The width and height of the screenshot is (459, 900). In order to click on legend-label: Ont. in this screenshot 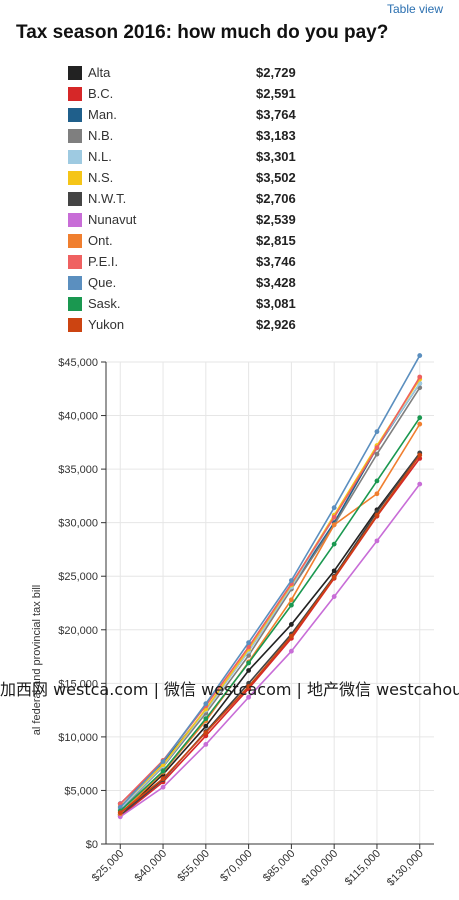, I will do `click(100, 240)`.